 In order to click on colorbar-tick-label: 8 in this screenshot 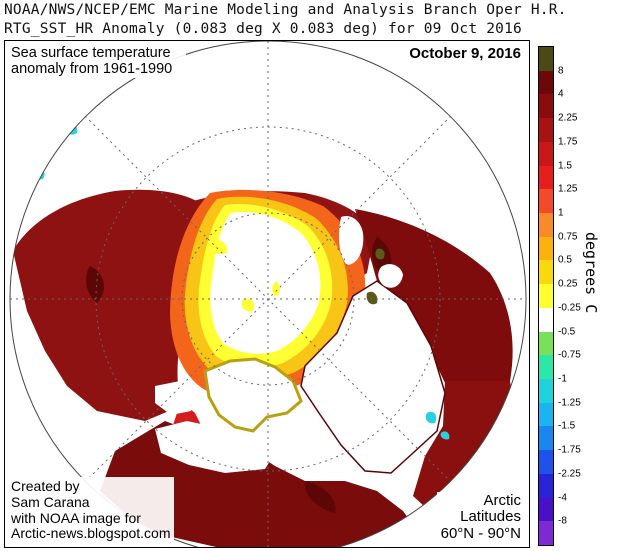, I will do `click(561, 71)`.